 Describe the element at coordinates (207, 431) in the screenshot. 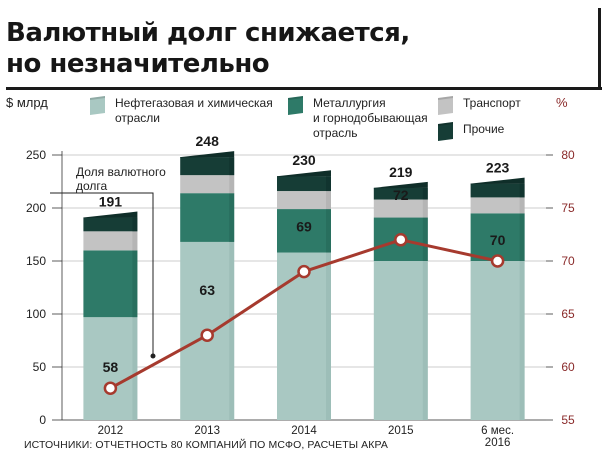

I see `x-tick-label: 2013` at that location.